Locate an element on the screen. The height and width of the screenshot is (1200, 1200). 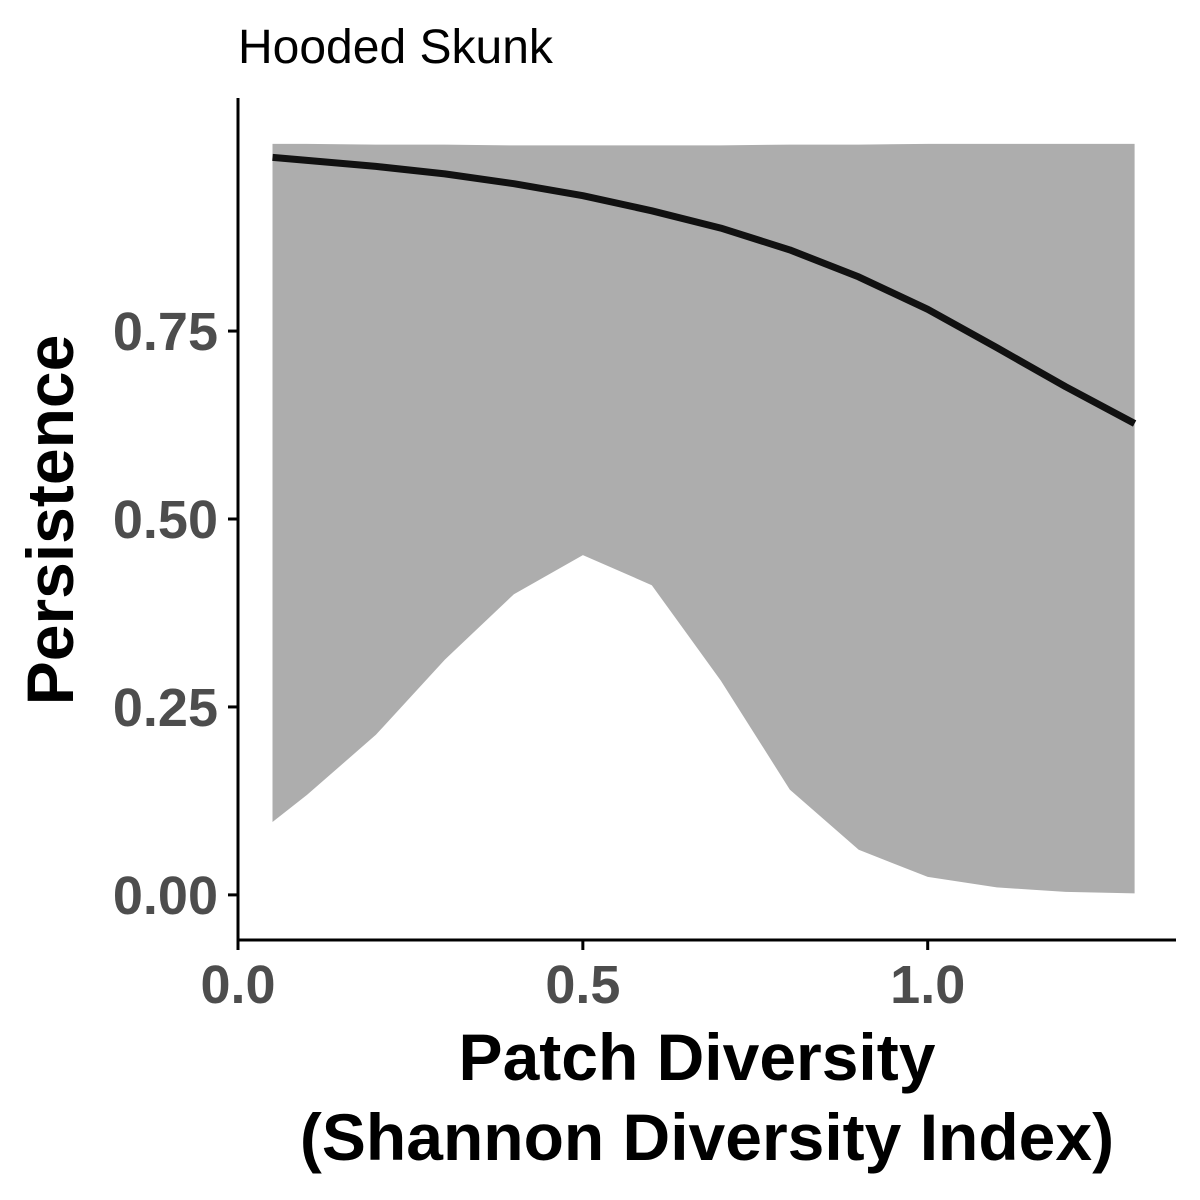
y-tick-label: 0.50 is located at coordinates (165, 520).